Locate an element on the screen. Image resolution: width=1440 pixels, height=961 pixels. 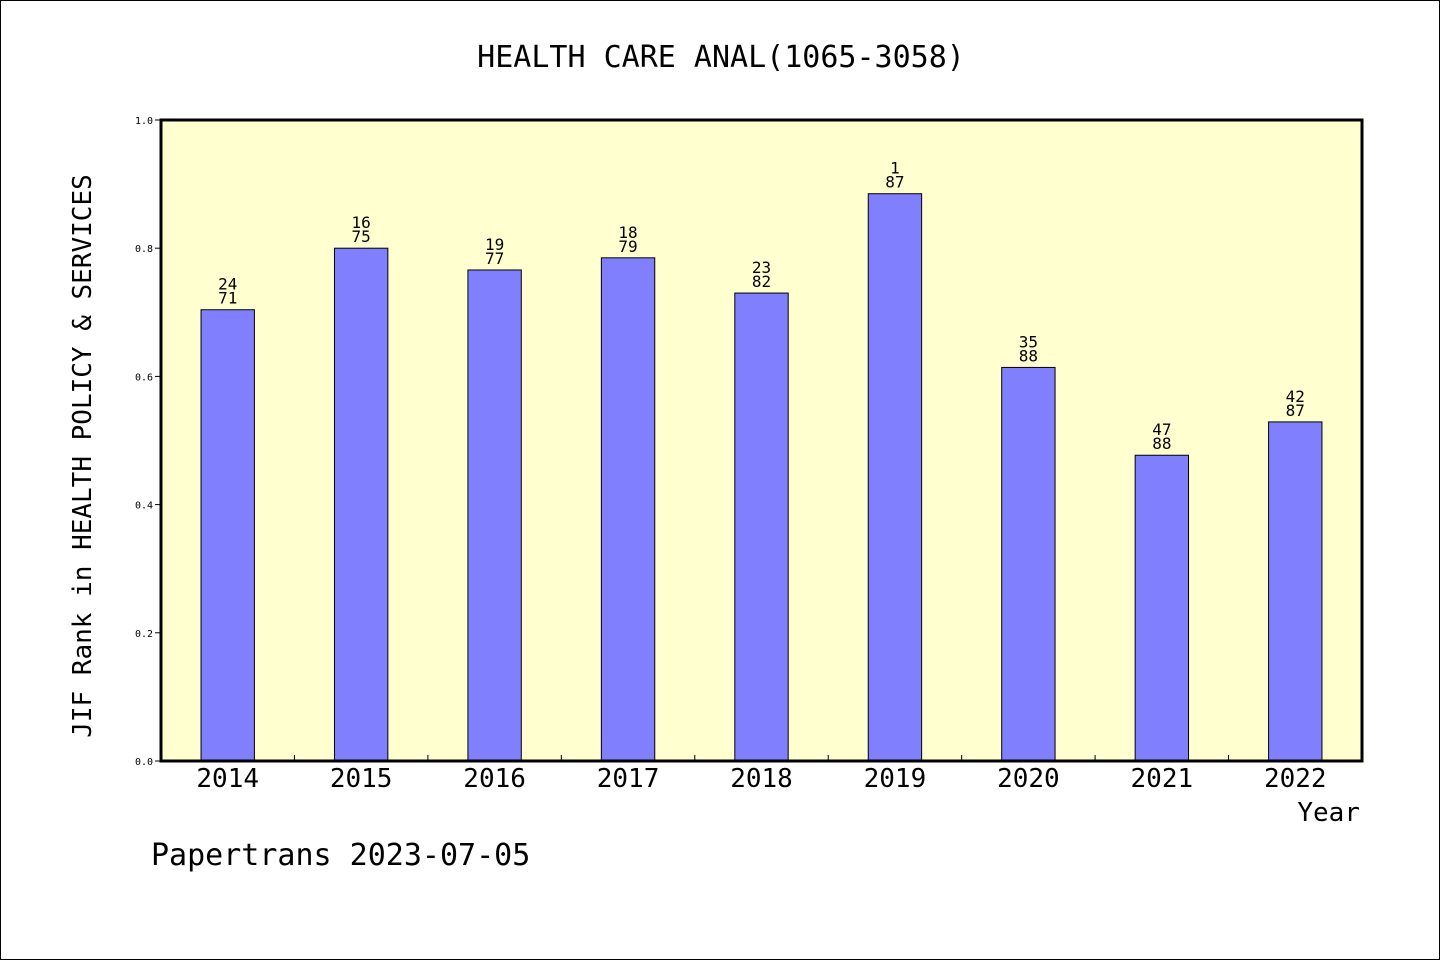
x-axis-label: Year is located at coordinates (1328, 813).